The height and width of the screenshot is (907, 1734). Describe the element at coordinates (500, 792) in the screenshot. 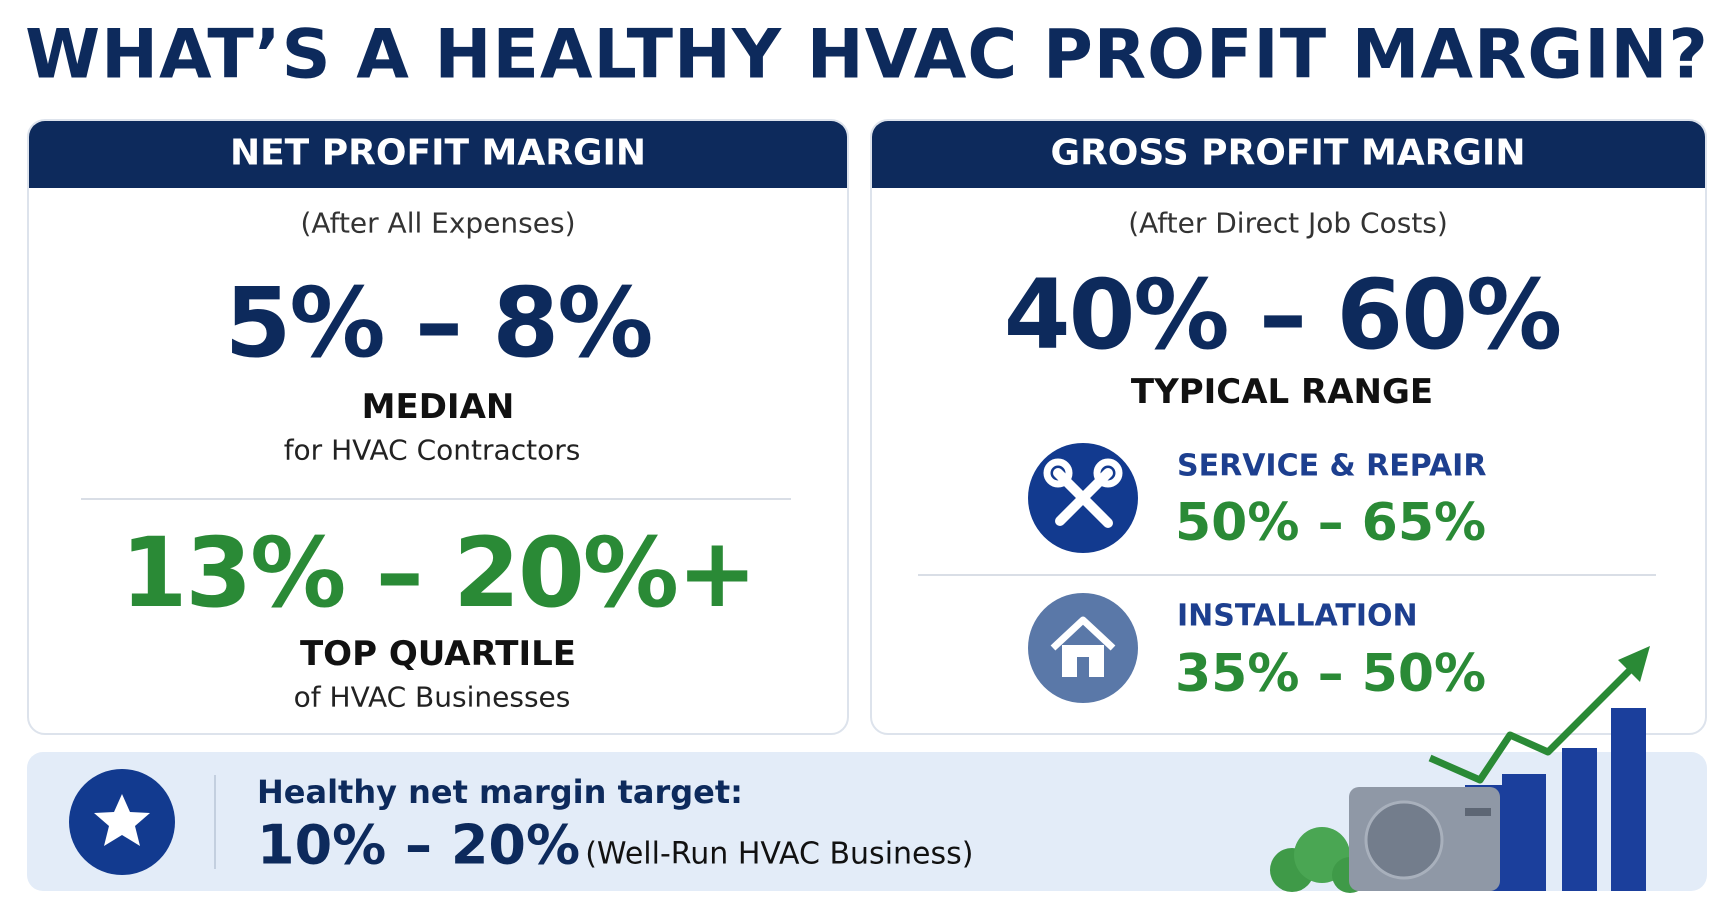

I see `target-label: Healthy net margin target:` at that location.